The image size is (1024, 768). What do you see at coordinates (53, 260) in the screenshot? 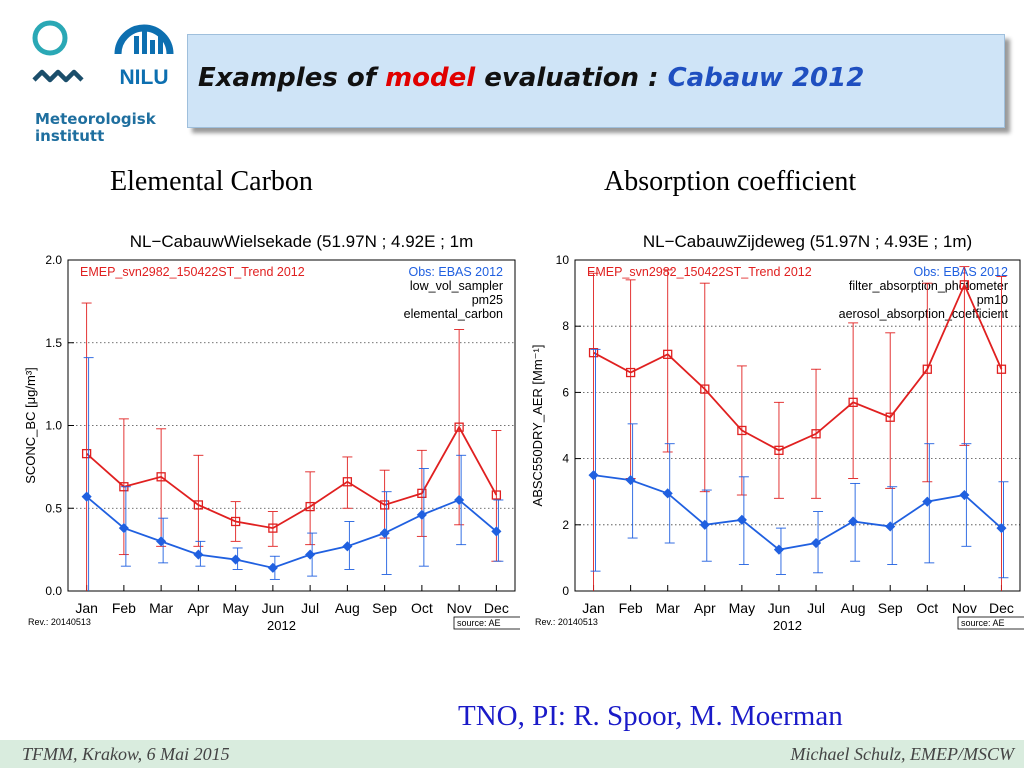
I see `y-tick-label: 2.0` at bounding box center [53, 260].